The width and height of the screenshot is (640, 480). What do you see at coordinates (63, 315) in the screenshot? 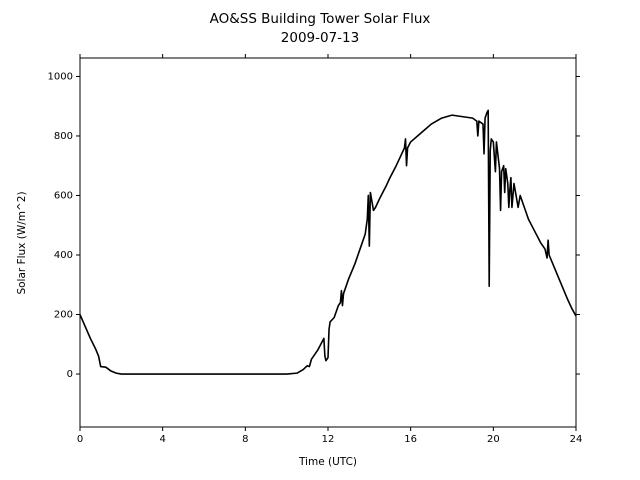
I see `y-tick-label: 200` at bounding box center [63, 315].